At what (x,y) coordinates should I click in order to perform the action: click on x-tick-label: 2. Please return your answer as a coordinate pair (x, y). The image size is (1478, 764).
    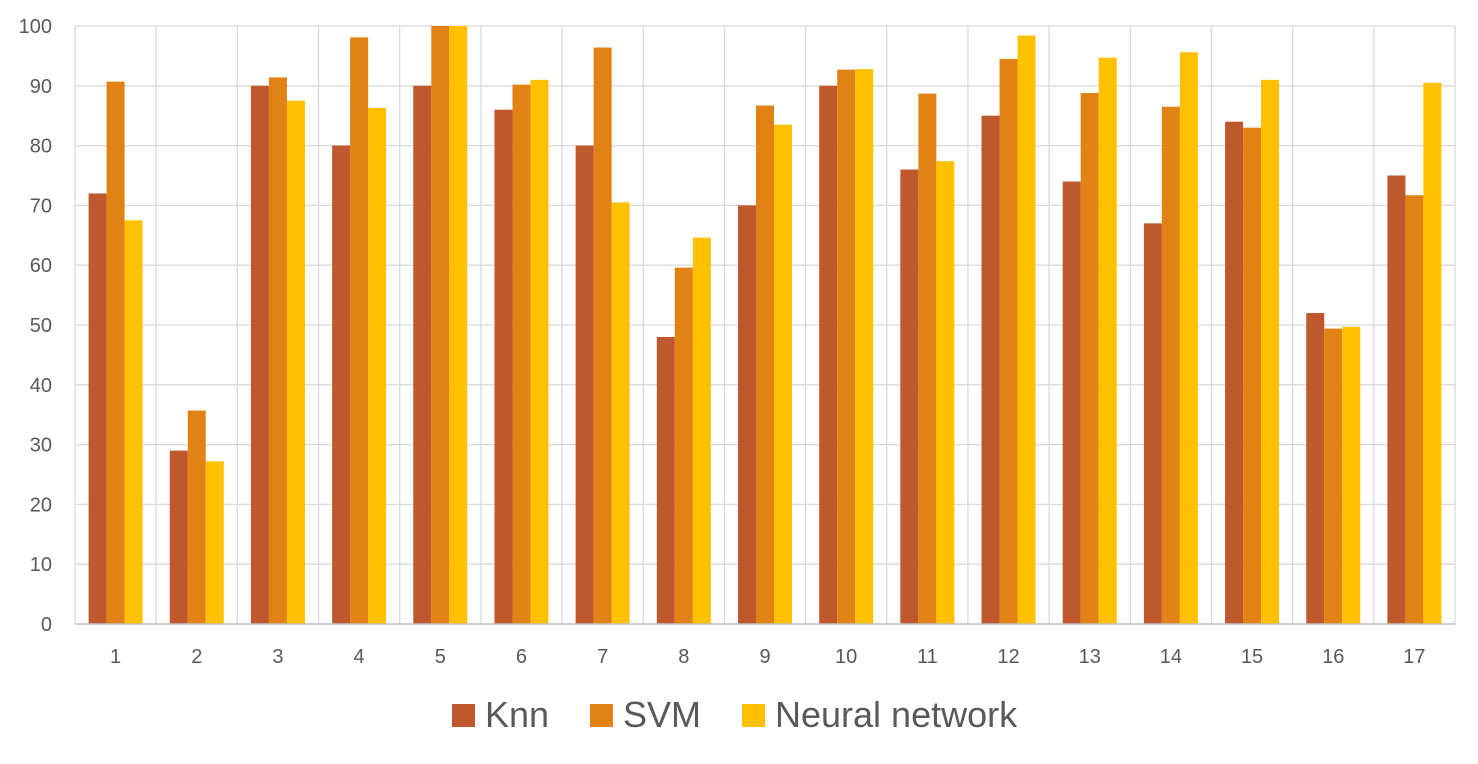
    Looking at the image, I should click on (196, 657).